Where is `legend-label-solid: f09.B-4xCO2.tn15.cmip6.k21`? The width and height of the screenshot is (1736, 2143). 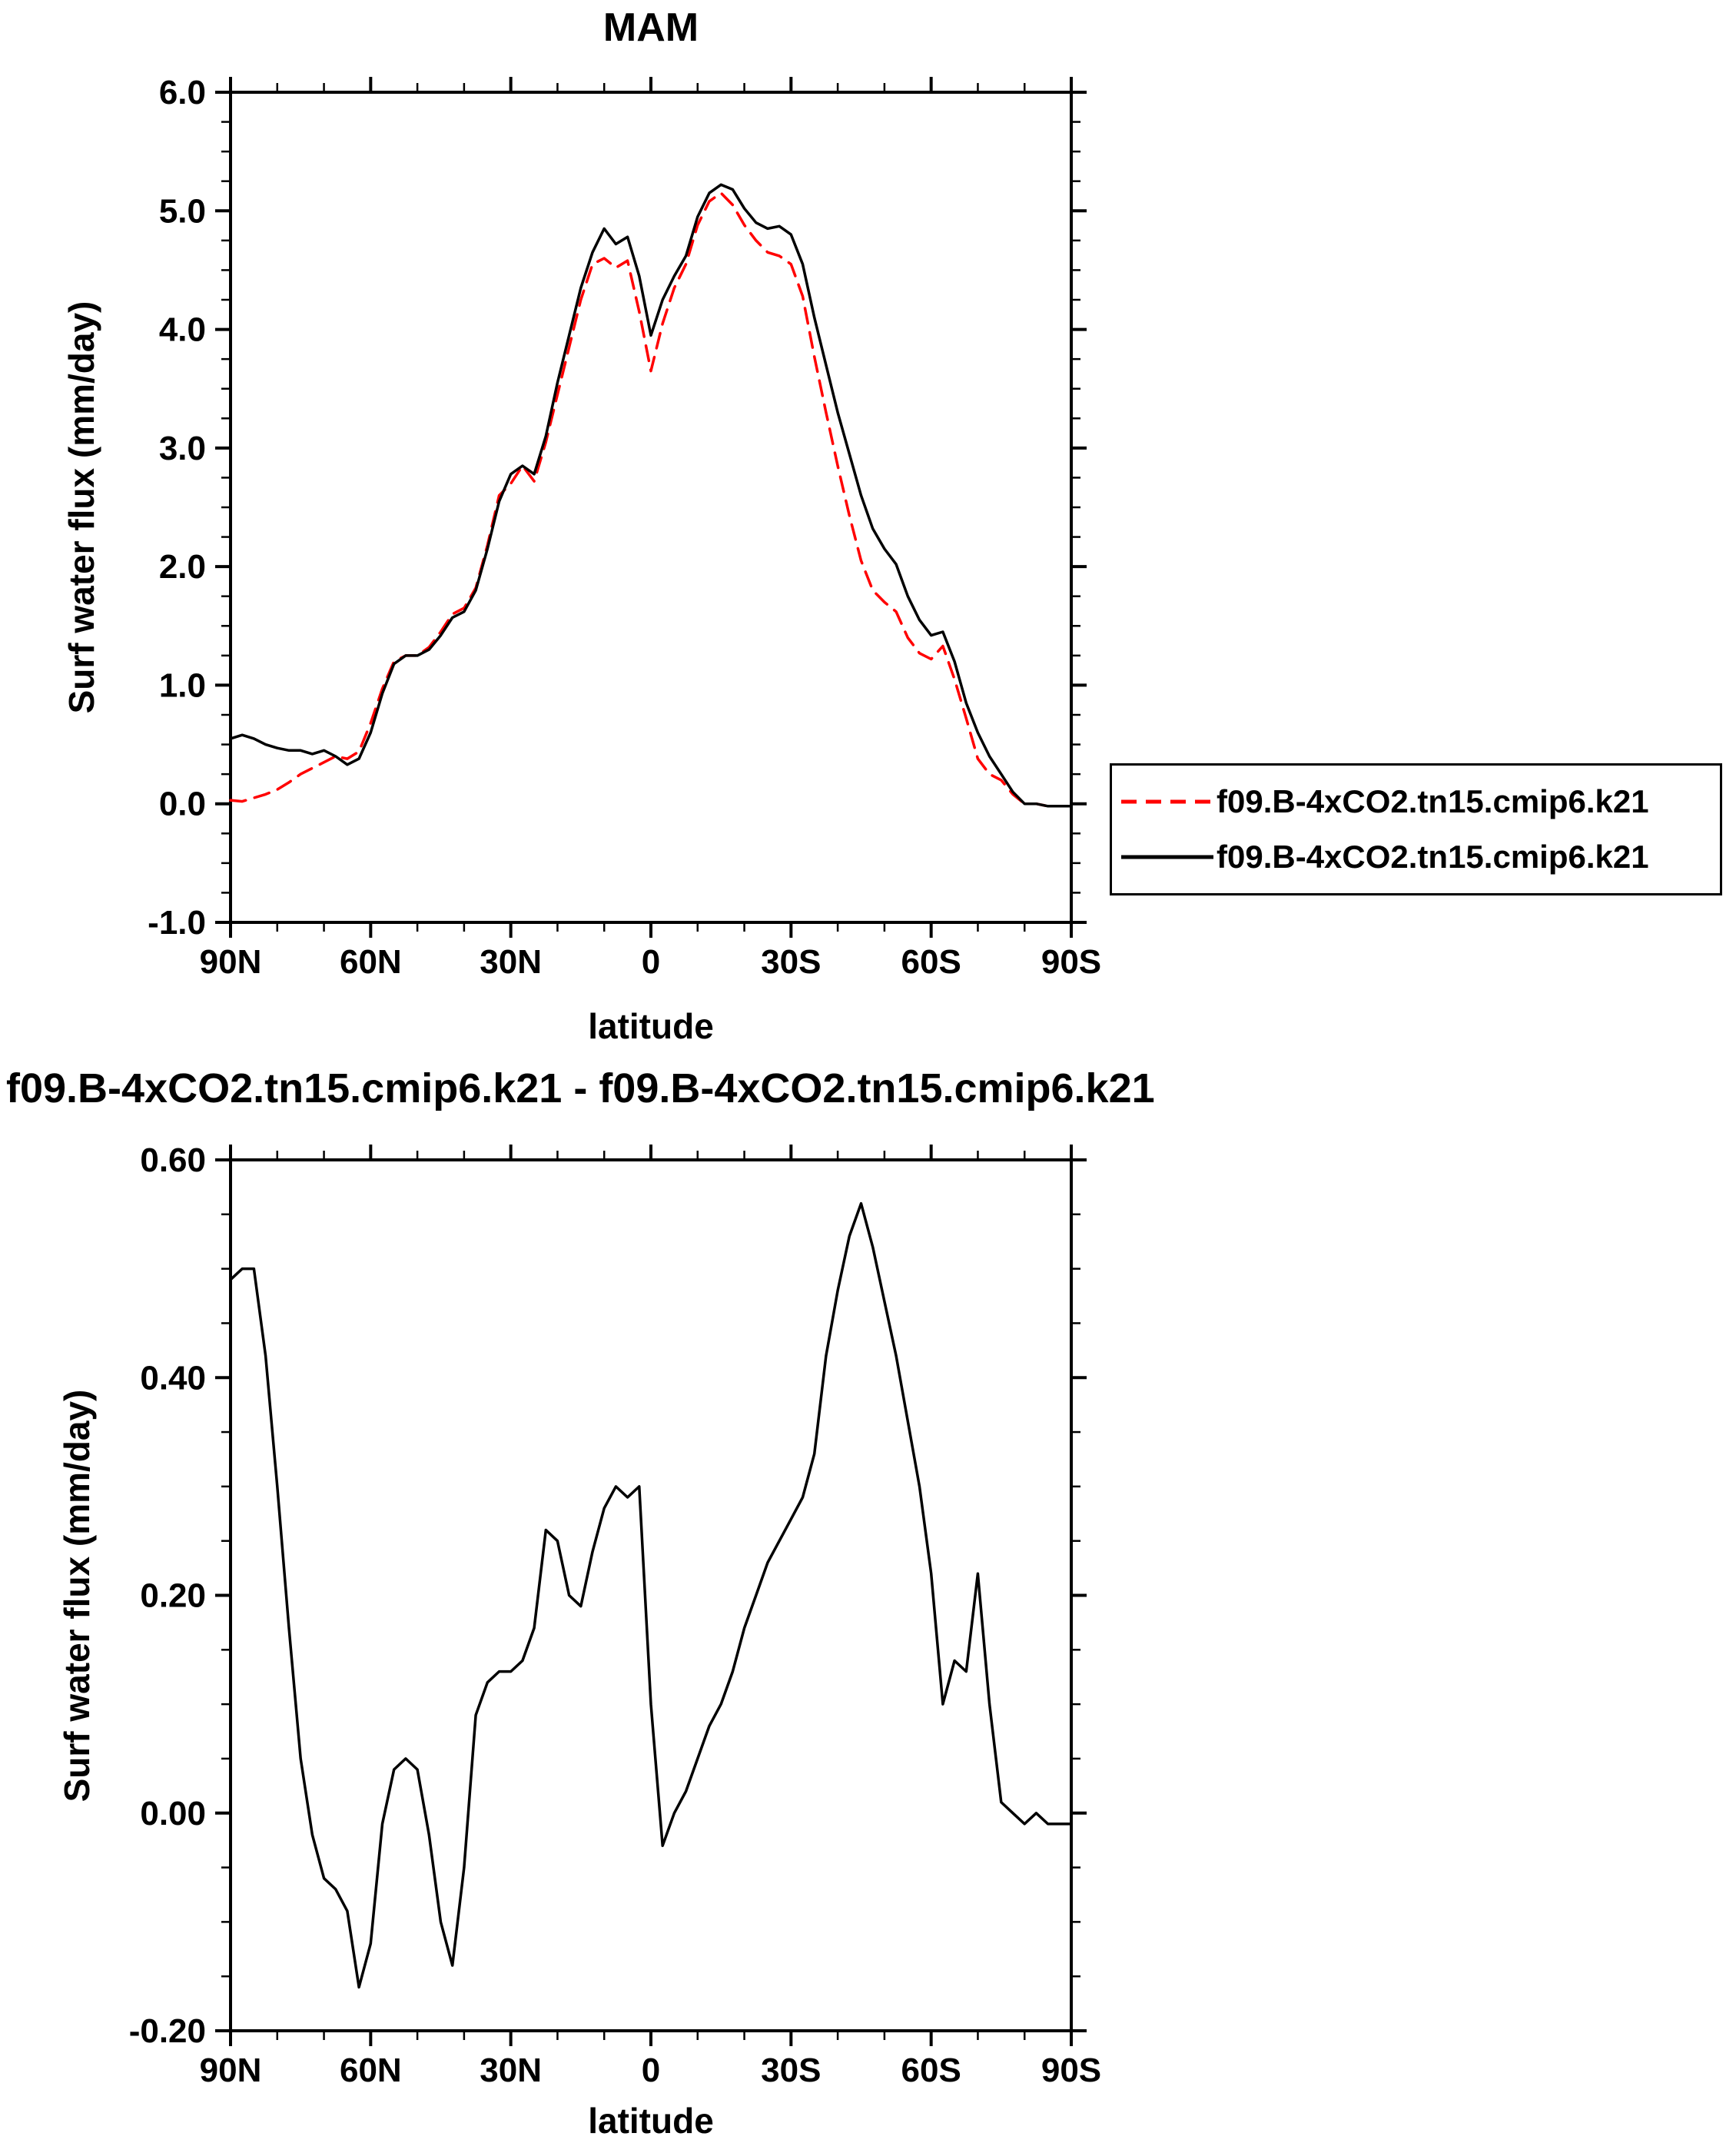 legend-label-solid: f09.B-4xCO2.tn15.cmip6.k21 is located at coordinates (1433, 857).